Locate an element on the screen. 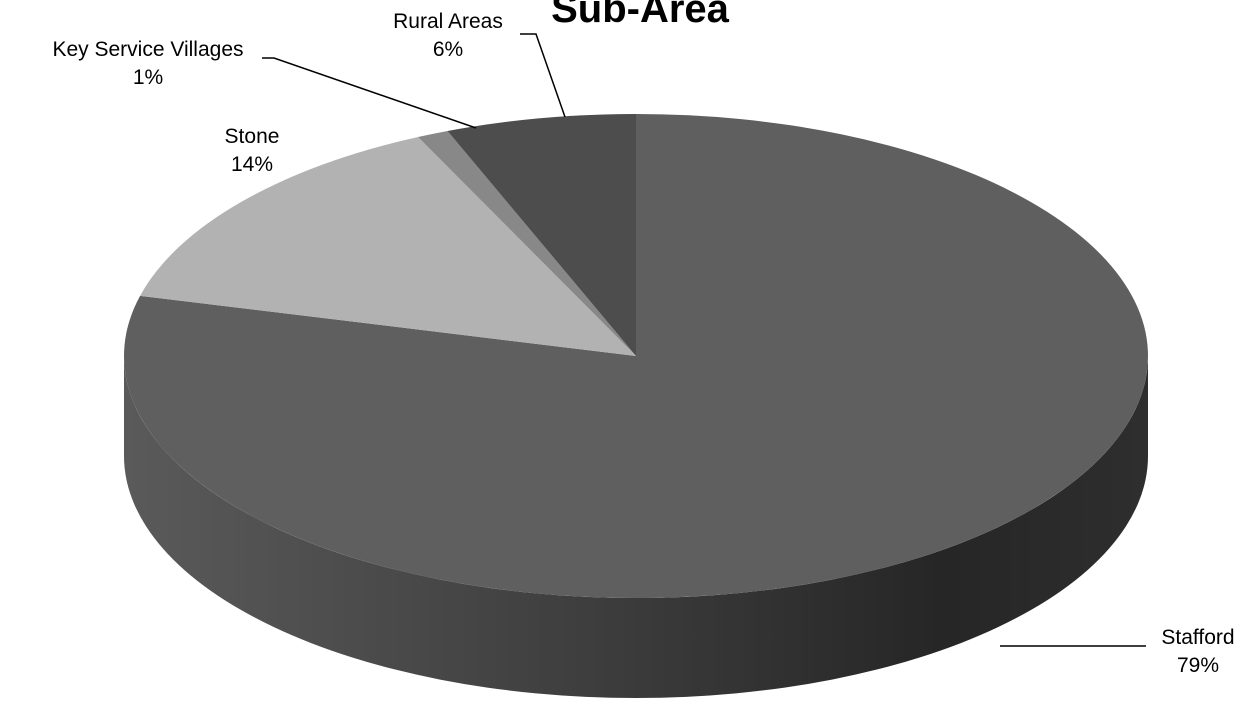  chart-title: Sub-Area is located at coordinates (640, 15).